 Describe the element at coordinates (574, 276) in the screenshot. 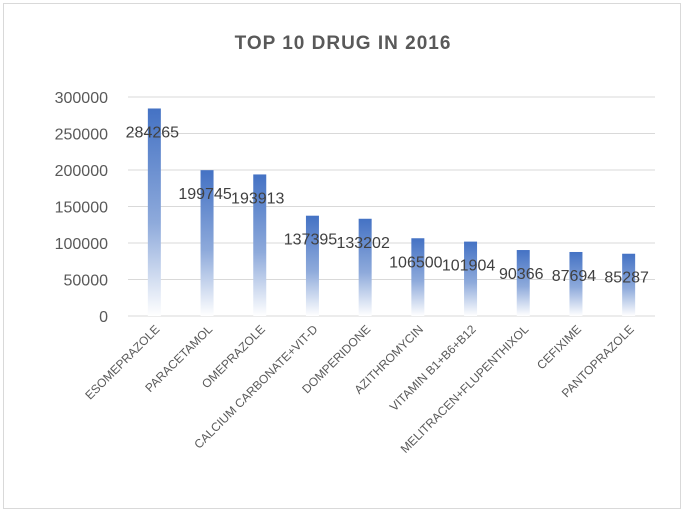

I see `data-label: 87694` at that location.